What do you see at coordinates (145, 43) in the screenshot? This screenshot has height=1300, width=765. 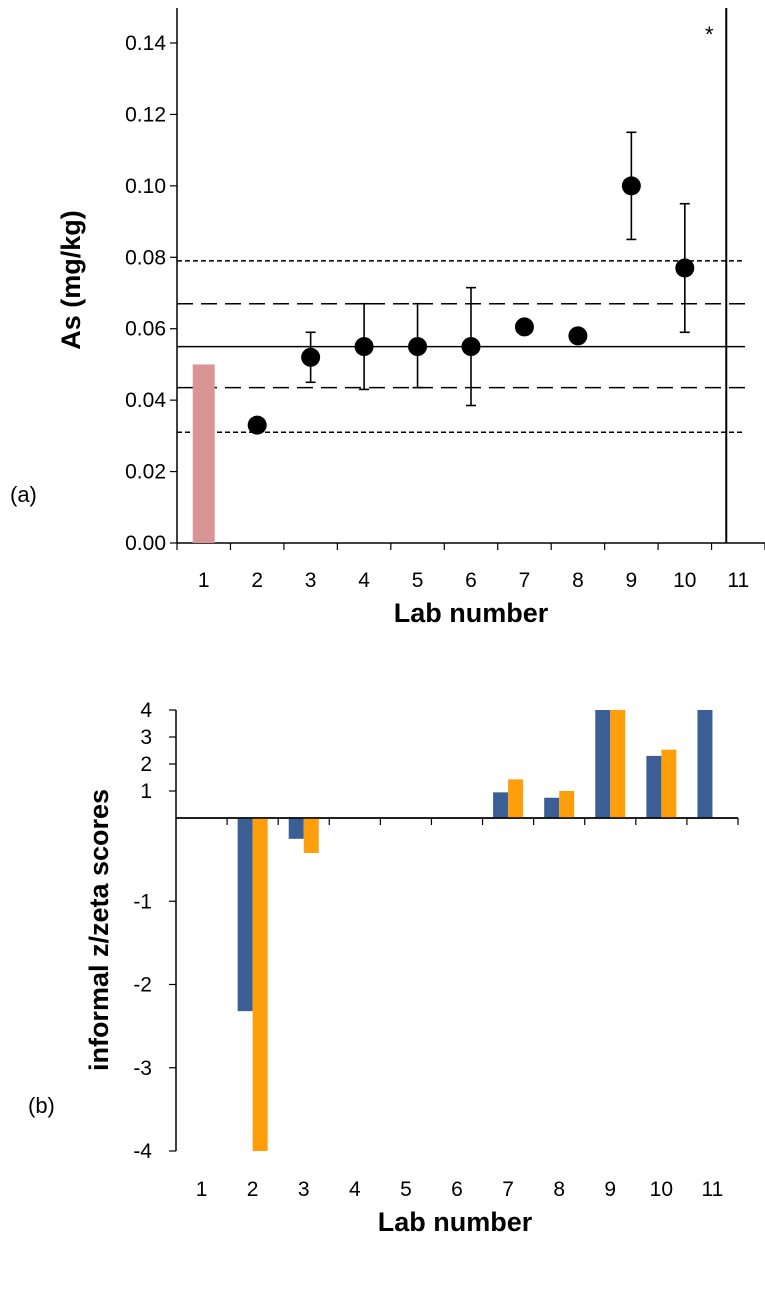 I see `y-tick-label: 0.14` at bounding box center [145, 43].